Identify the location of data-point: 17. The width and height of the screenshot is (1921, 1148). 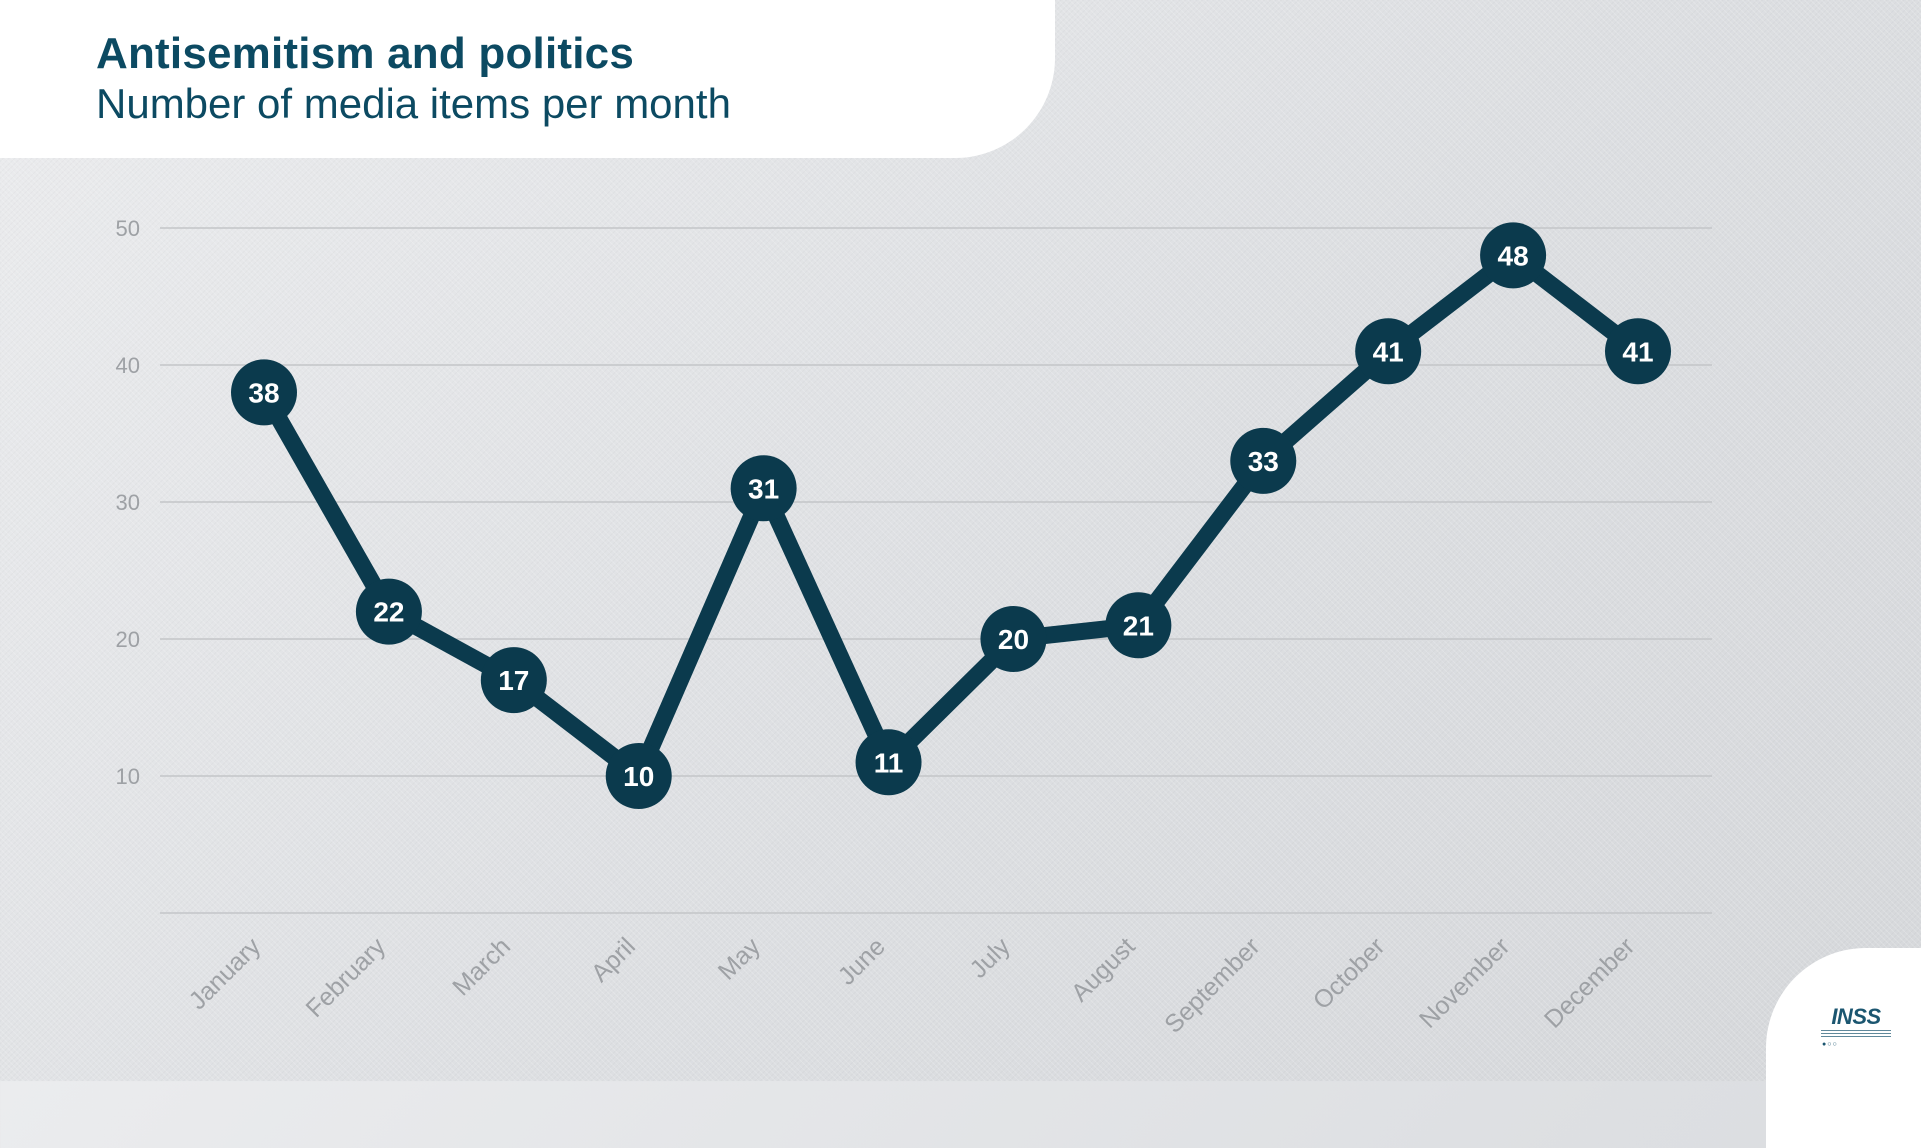
(513, 680).